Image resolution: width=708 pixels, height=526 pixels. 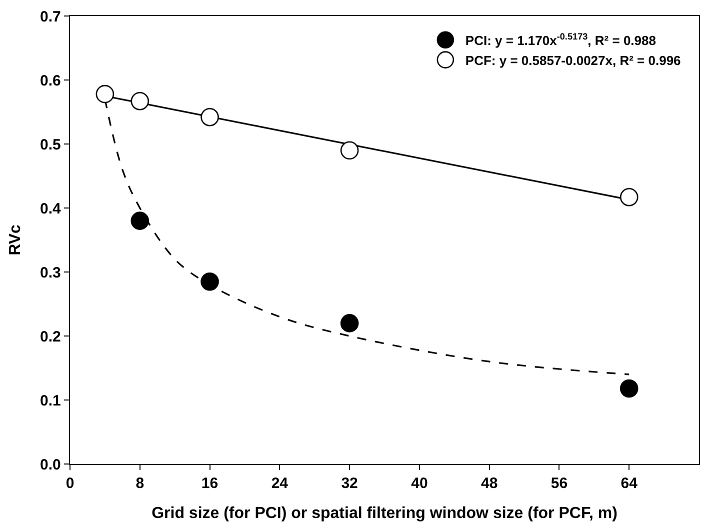 What do you see at coordinates (50, 273) in the screenshot?
I see `y-tick-label: 0.3` at bounding box center [50, 273].